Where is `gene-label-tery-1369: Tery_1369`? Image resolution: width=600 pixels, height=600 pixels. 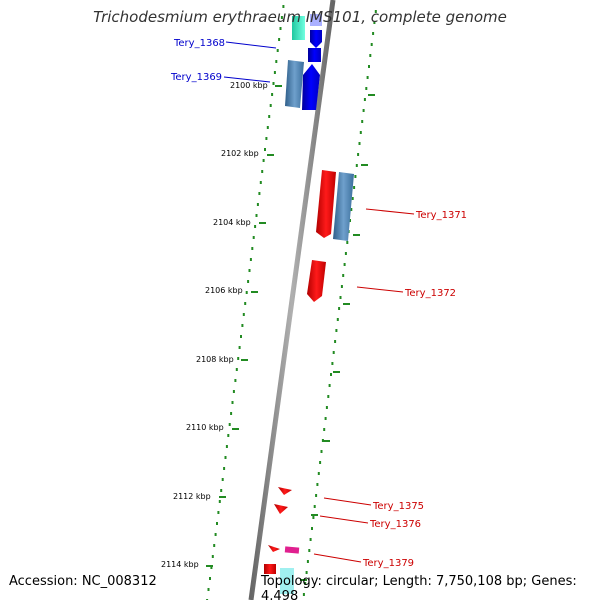 gene-label-tery-1369: Tery_1369 is located at coordinates (196, 77).